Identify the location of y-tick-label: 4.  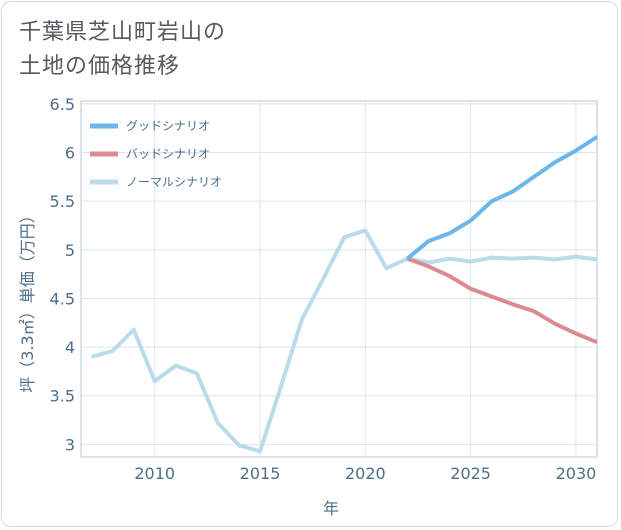
(70, 347).